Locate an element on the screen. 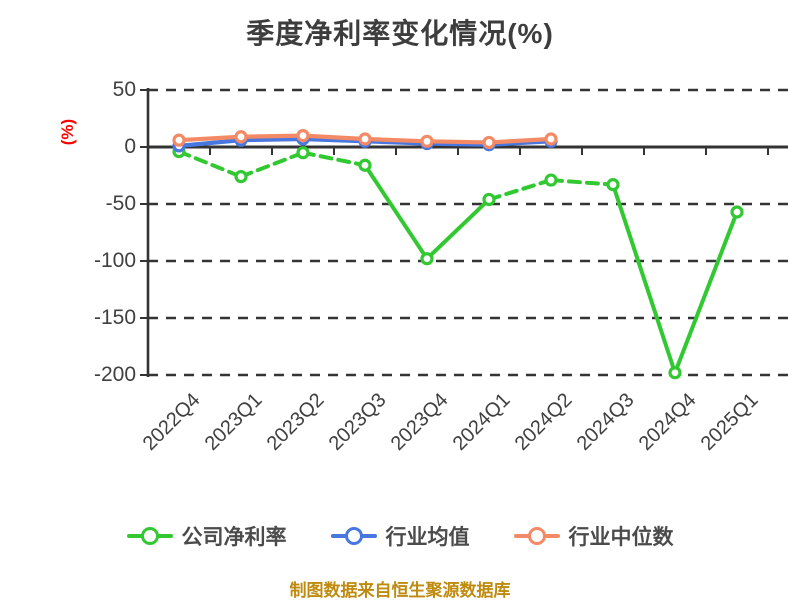 Image resolution: width=800 pixels, height=600 pixels. legend-label: 行业均值 is located at coordinates (427, 537).